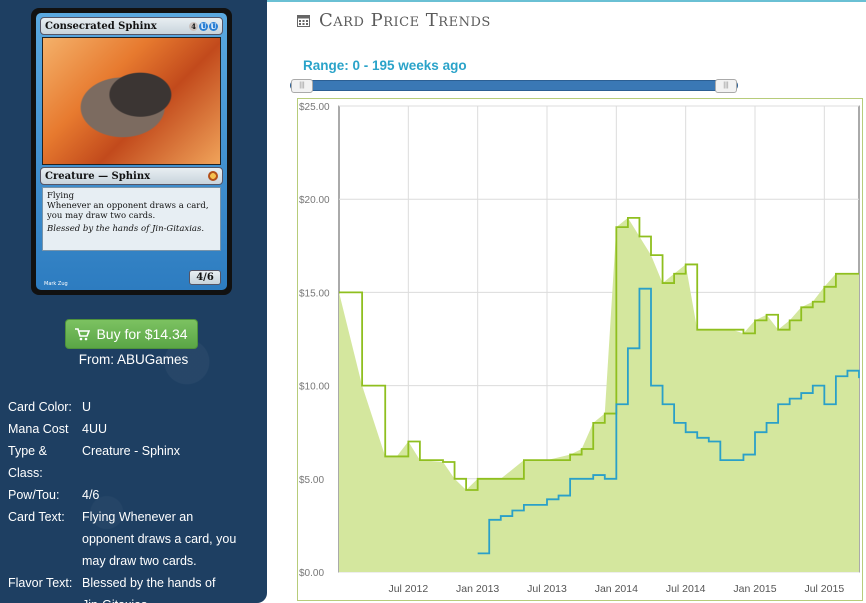  I want to click on y-tick-label: $20.00, so click(314, 200).